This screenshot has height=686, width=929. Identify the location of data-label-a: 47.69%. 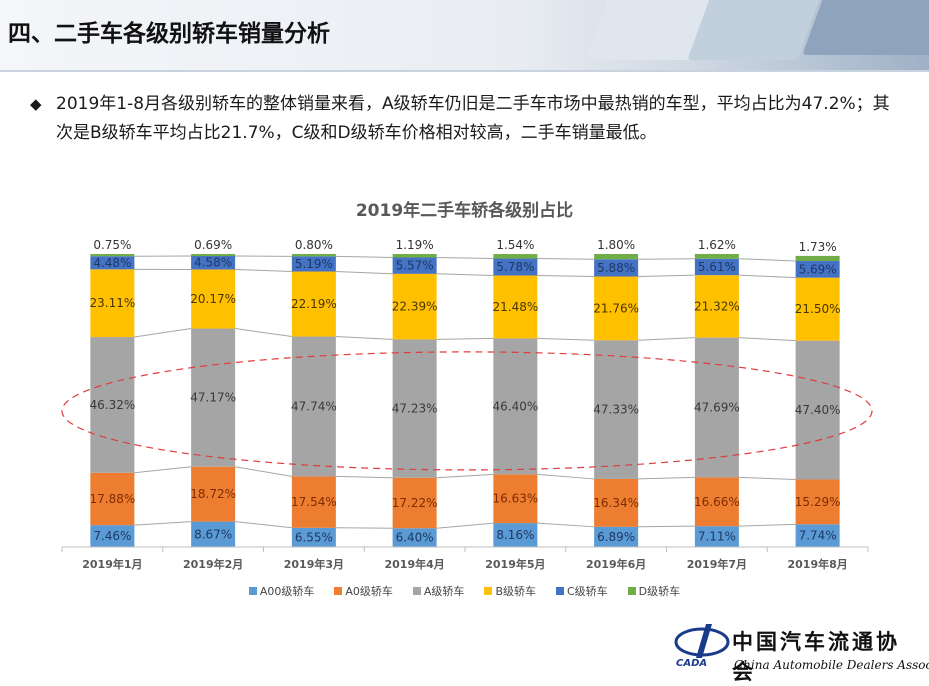
(717, 407).